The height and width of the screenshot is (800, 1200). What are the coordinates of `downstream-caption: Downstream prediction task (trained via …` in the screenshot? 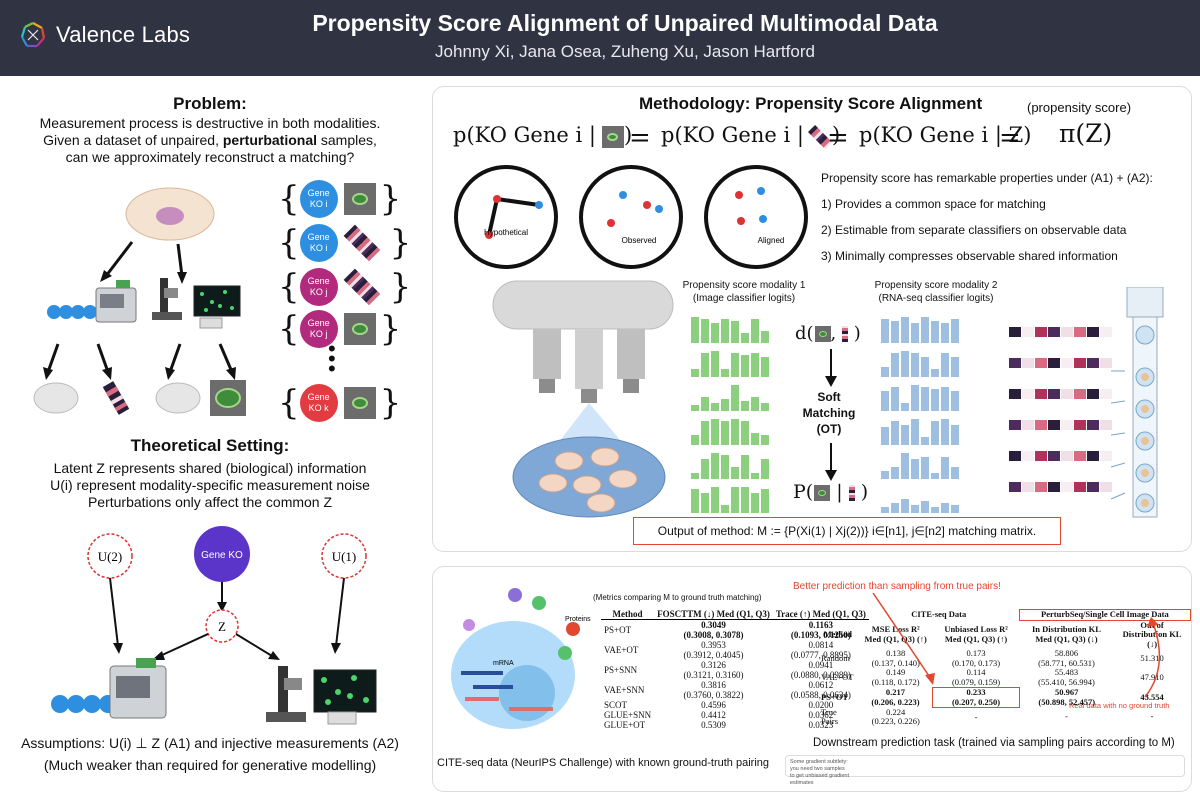 It's located at (994, 743).